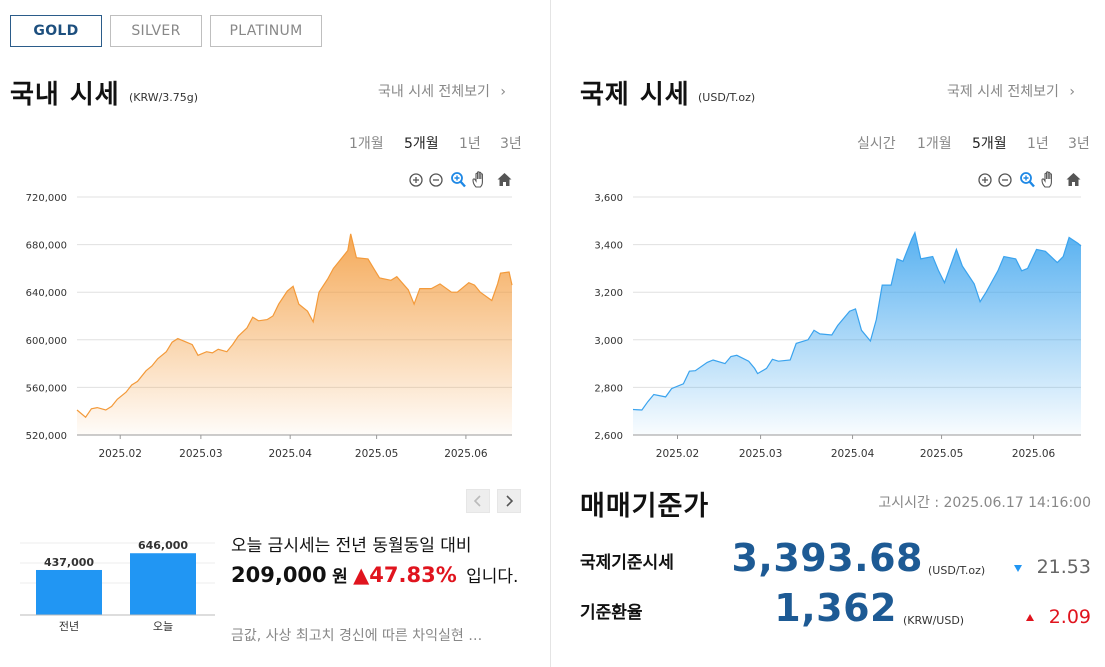 The image size is (1105, 667). Describe the element at coordinates (550, 333) in the screenshot. I see `column-divider` at that location.